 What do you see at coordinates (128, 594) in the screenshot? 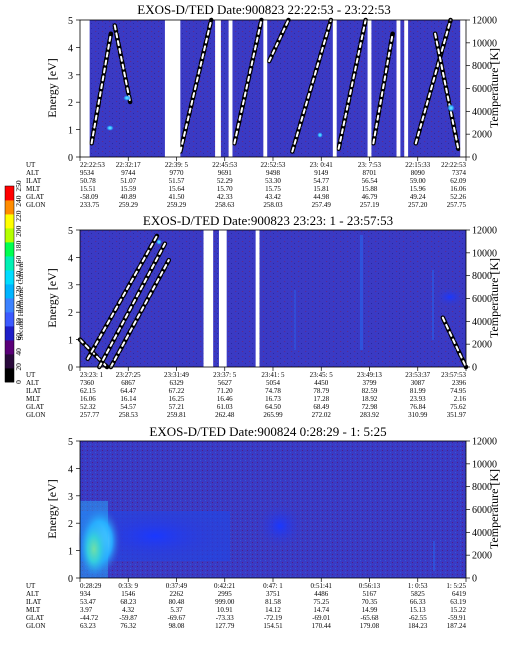
I see `ephemeris-value: 1546` at bounding box center [128, 594].